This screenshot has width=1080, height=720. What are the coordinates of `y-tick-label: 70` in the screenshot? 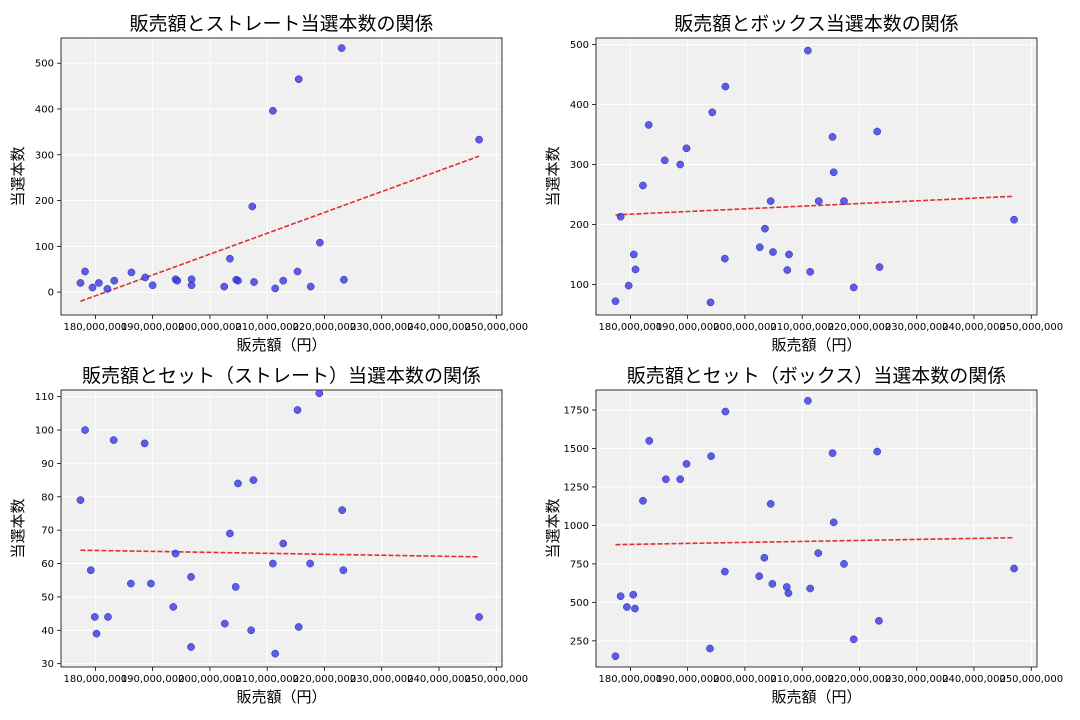 It's located at (47, 531).